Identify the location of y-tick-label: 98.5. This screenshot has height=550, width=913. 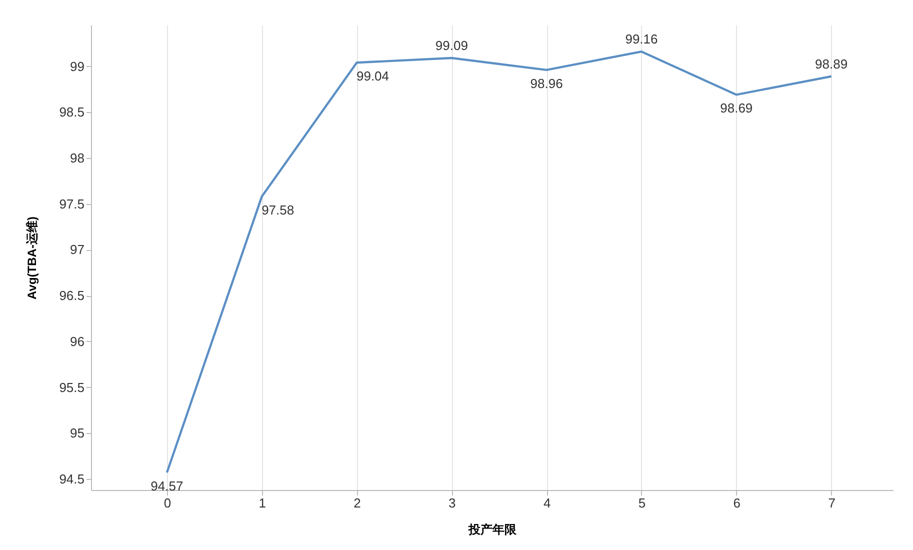
(71, 112).